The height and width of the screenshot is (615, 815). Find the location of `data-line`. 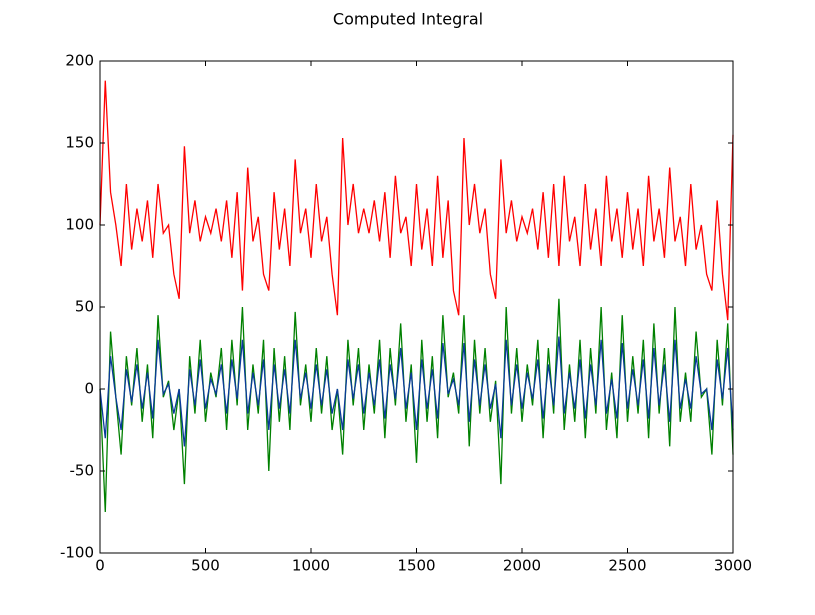

data-line is located at coordinates (416, 391).